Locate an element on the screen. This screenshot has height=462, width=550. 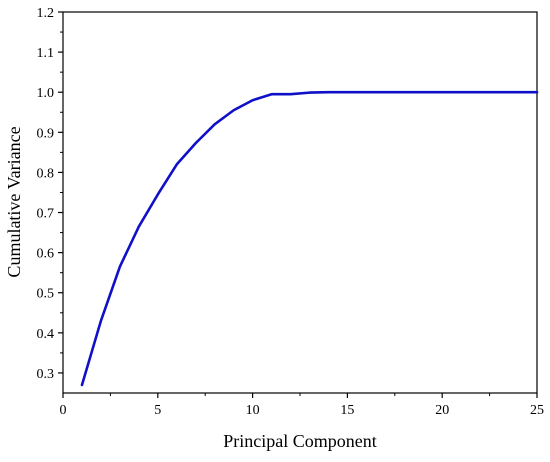
y-axis-title: Cumulative Variance is located at coordinates (14, 201).